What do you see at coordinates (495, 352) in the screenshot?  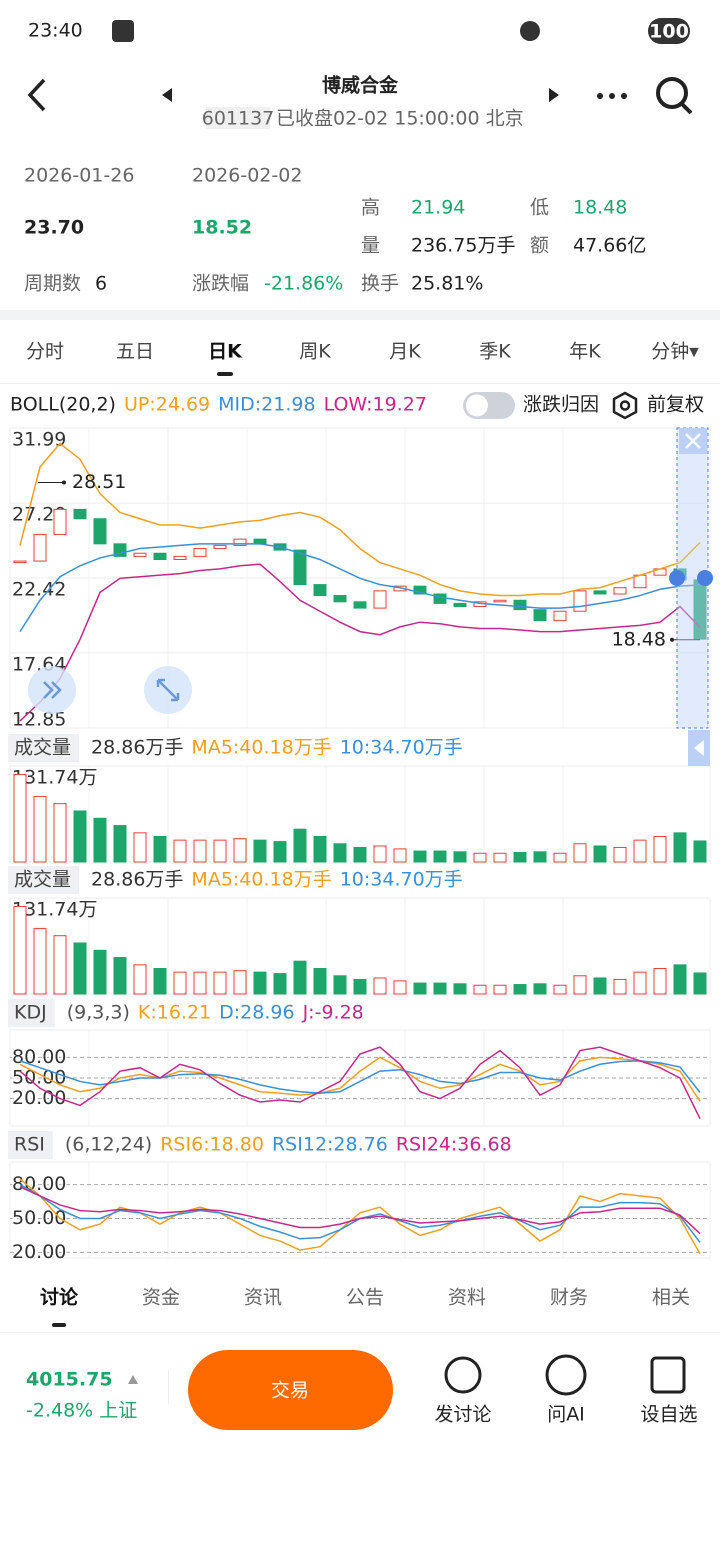 I see `tab: 季K` at bounding box center [495, 352].